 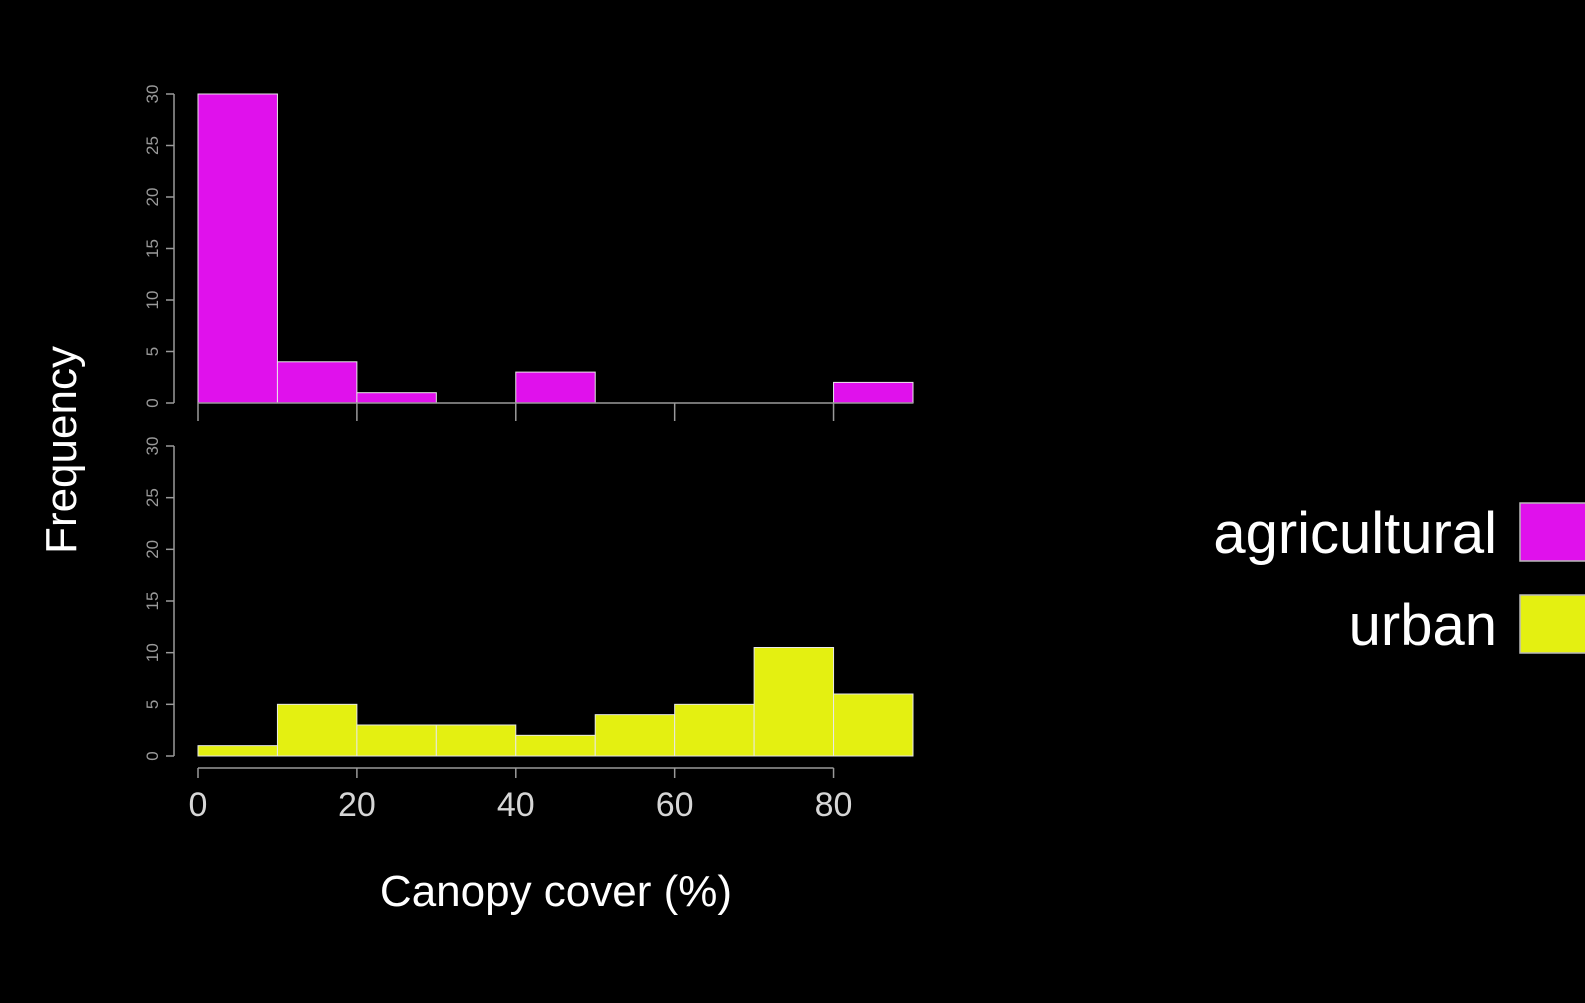 What do you see at coordinates (556, 891) in the screenshot?
I see `x-axis-label: Canopy cover (%)` at bounding box center [556, 891].